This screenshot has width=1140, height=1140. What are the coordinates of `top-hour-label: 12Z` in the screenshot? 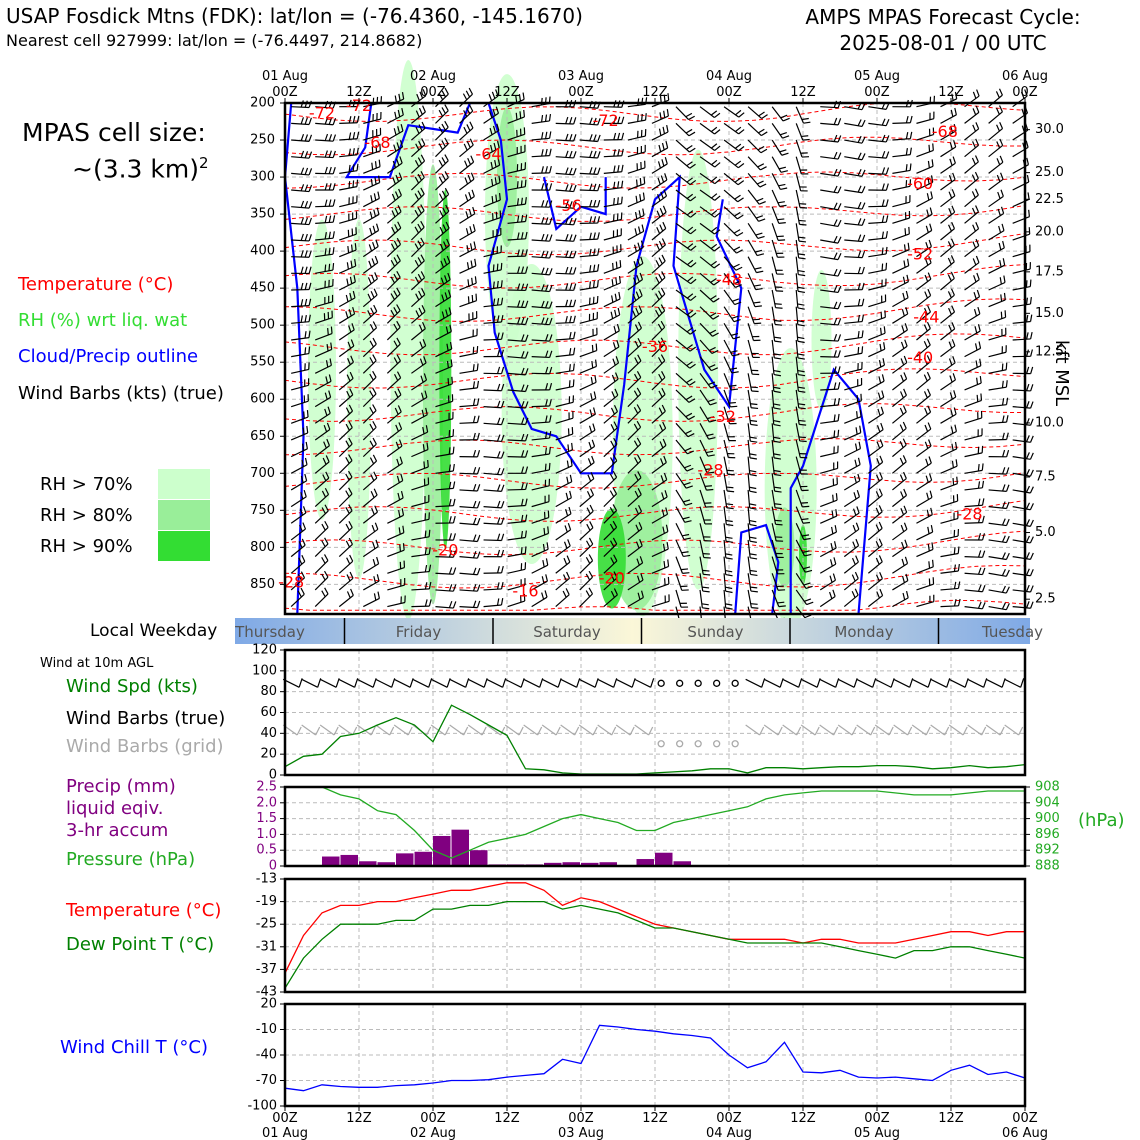 It's located at (655, 92).